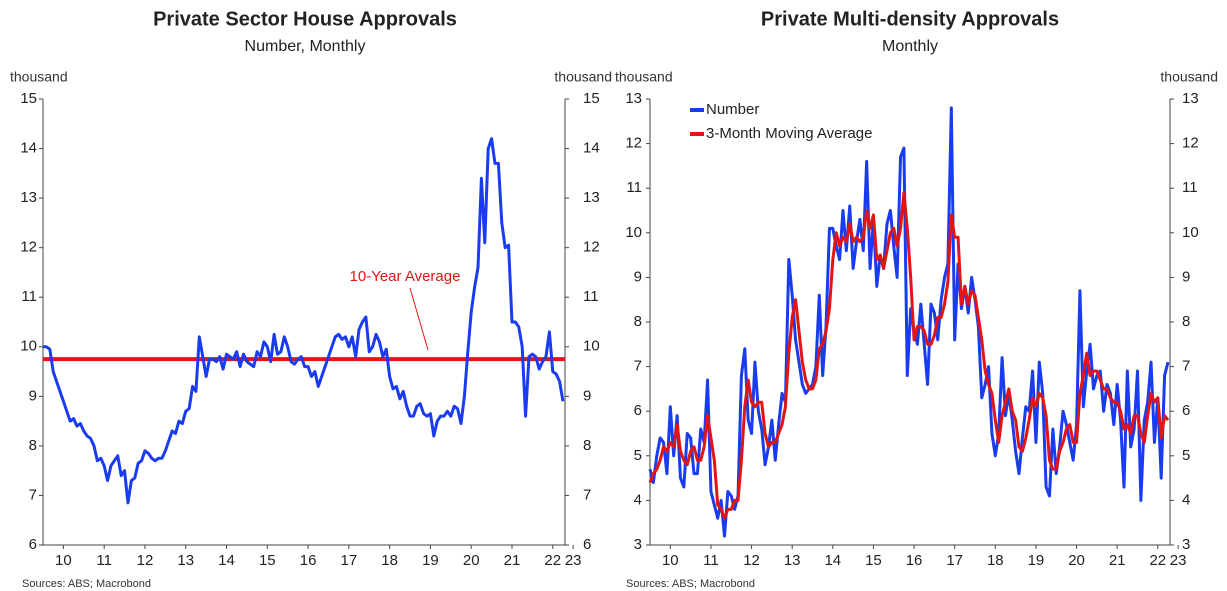  What do you see at coordinates (305, 46) in the screenshot?
I see `chart-subtitle: Number, Monthly` at bounding box center [305, 46].